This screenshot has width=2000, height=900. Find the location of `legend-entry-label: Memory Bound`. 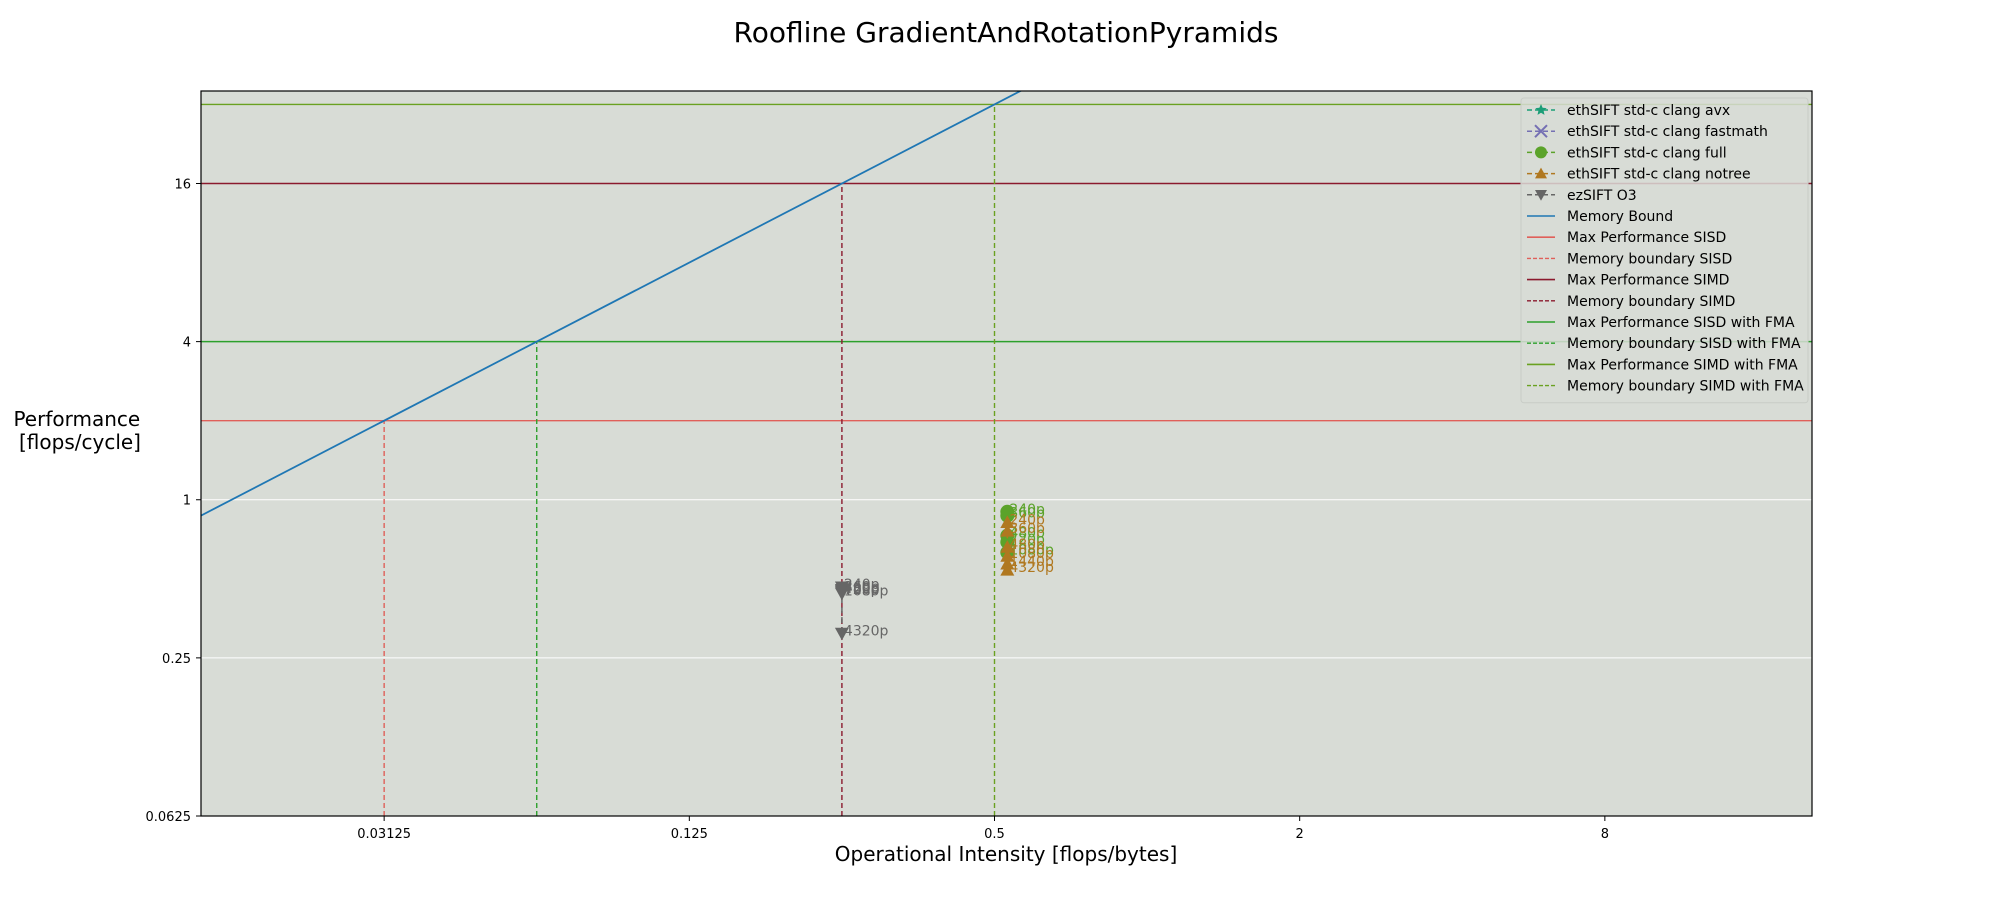

legend-entry-label: Memory Bound is located at coordinates (1620, 217).